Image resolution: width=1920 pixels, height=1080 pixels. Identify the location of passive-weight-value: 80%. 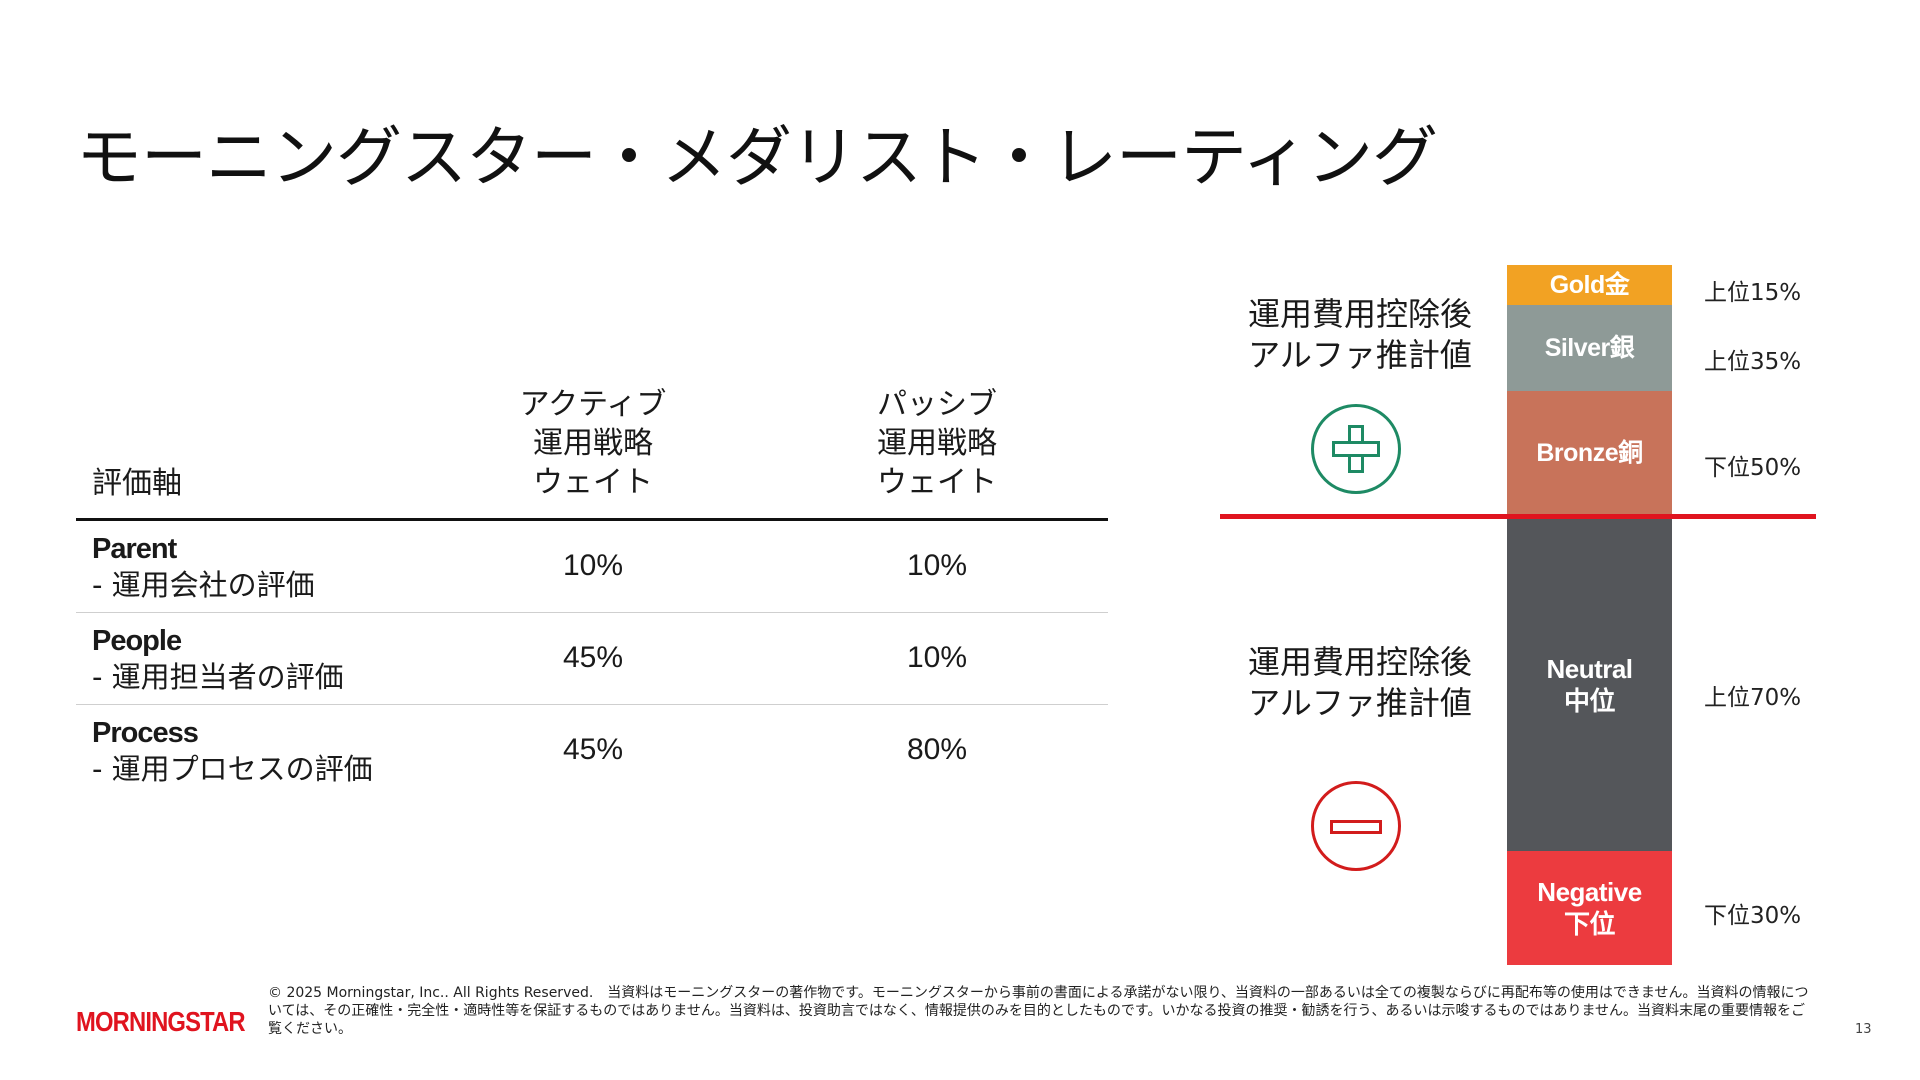
(937, 749).